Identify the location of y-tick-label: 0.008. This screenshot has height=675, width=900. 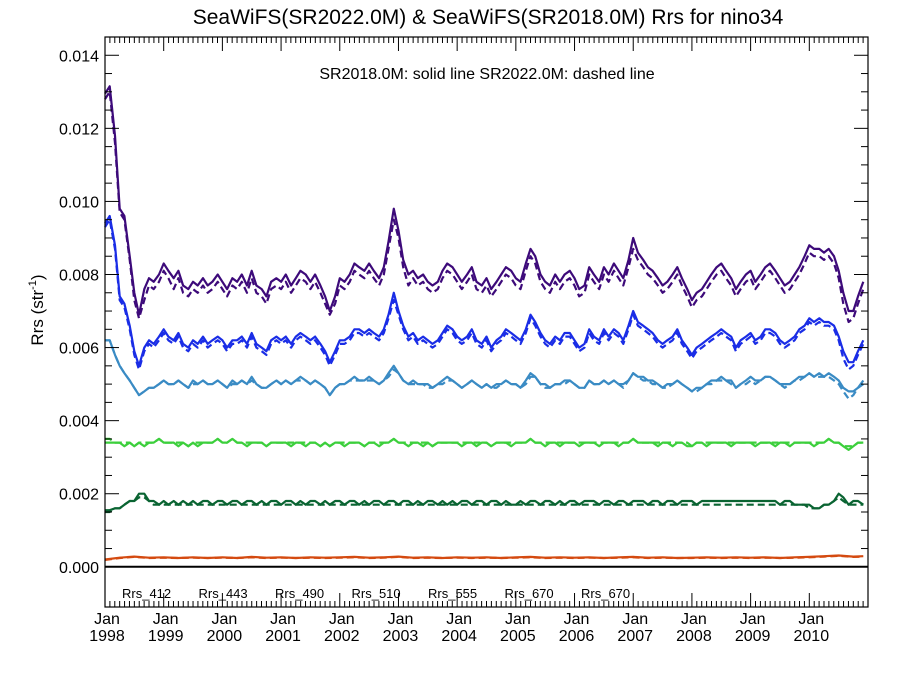
(79, 276).